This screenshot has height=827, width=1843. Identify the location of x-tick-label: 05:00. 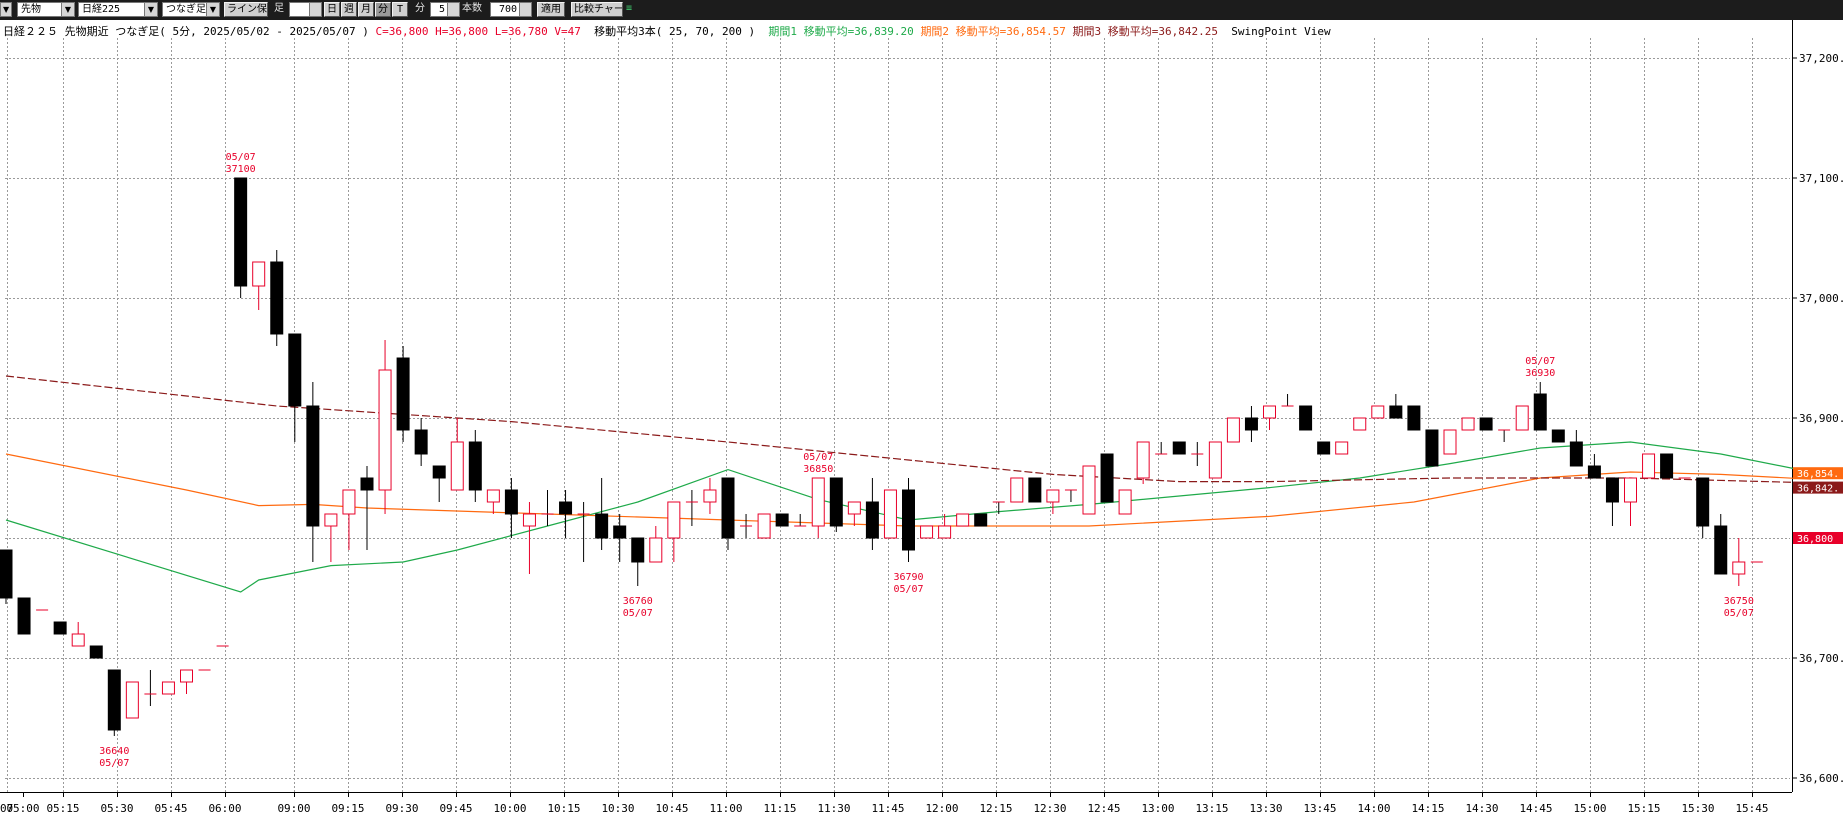
(22, 808).